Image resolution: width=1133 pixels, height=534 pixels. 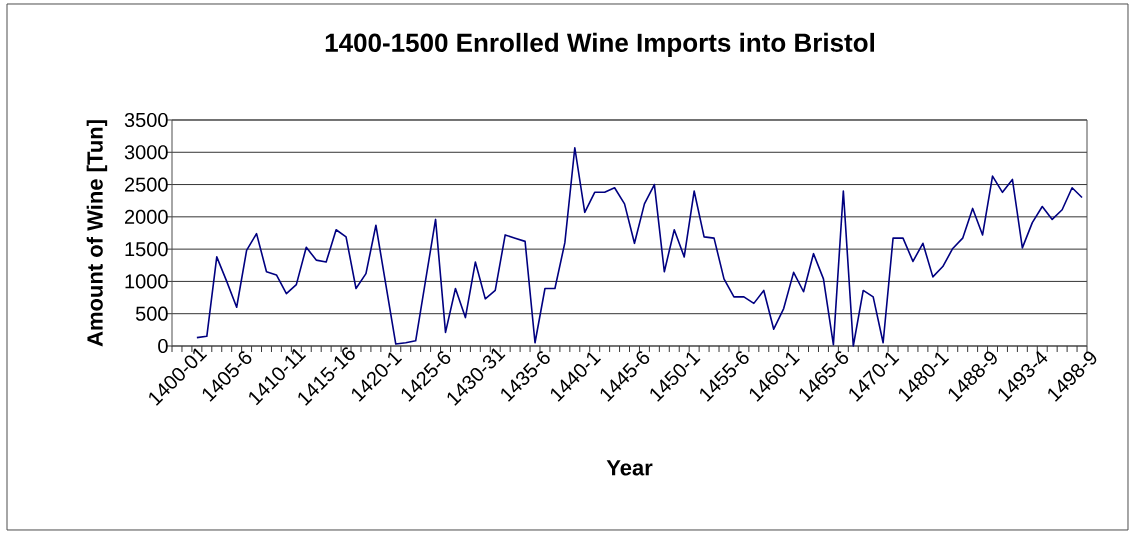 What do you see at coordinates (629, 468) in the screenshot?
I see `x-axis-title: Year` at bounding box center [629, 468].